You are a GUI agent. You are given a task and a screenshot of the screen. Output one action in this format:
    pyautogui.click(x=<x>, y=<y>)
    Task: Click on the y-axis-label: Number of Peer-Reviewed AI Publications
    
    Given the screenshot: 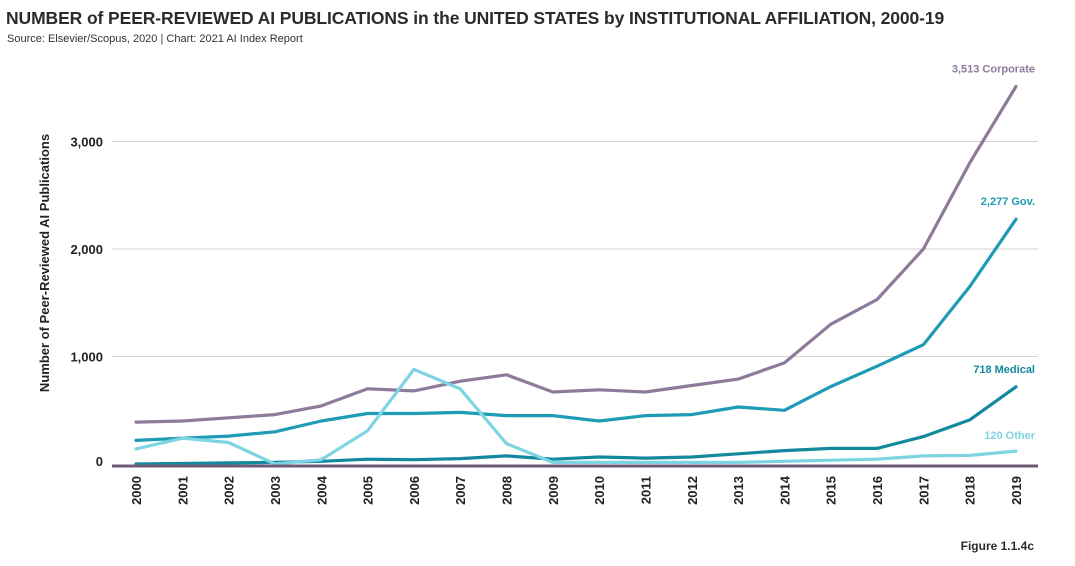 What is the action you would take?
    pyautogui.click(x=44, y=263)
    